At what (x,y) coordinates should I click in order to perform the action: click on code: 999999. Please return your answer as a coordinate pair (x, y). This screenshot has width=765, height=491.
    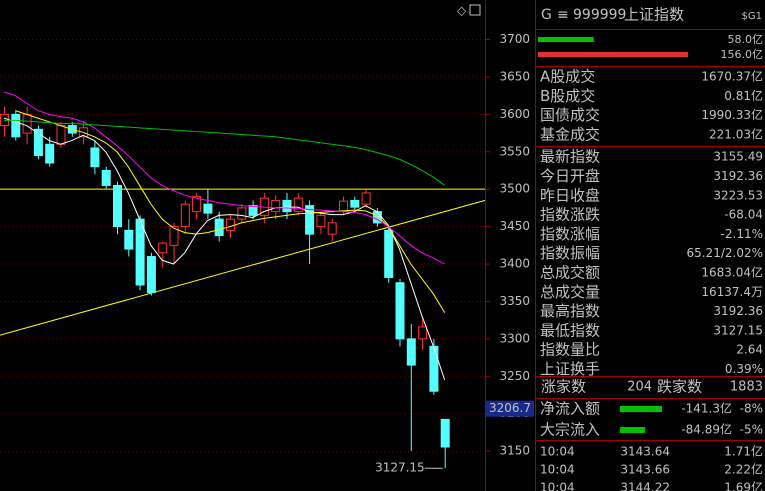
    Looking at the image, I should click on (599, 15).